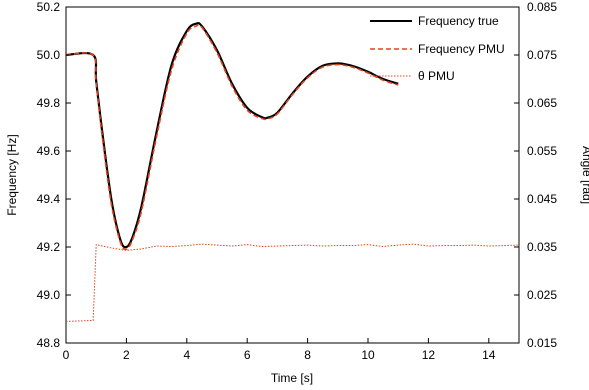 The width and height of the screenshot is (589, 390). What do you see at coordinates (542, 343) in the screenshot?
I see `y-right-tick-label: 0.015` at bounding box center [542, 343].